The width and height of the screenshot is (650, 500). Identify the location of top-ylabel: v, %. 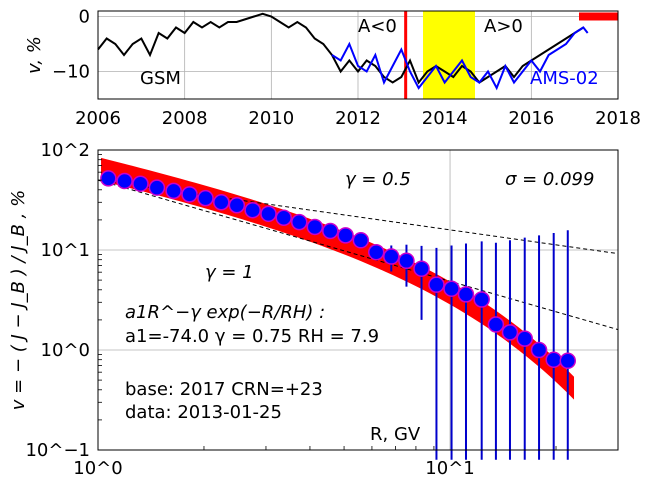
(34, 55).